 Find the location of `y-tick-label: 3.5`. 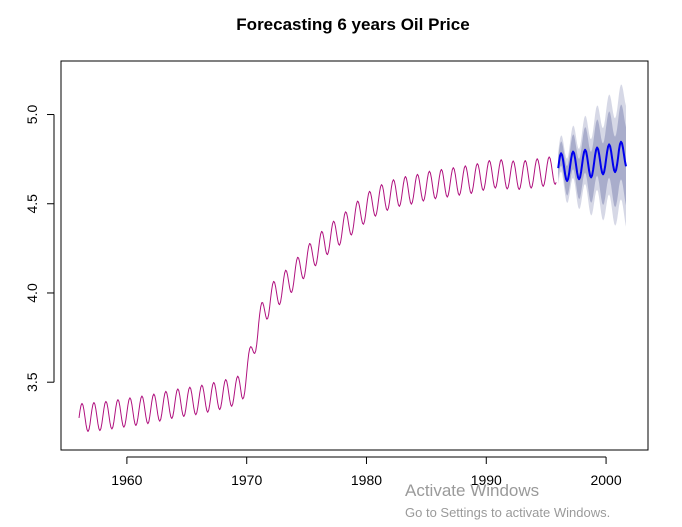

y-tick-label: 3.5 is located at coordinates (32, 382).